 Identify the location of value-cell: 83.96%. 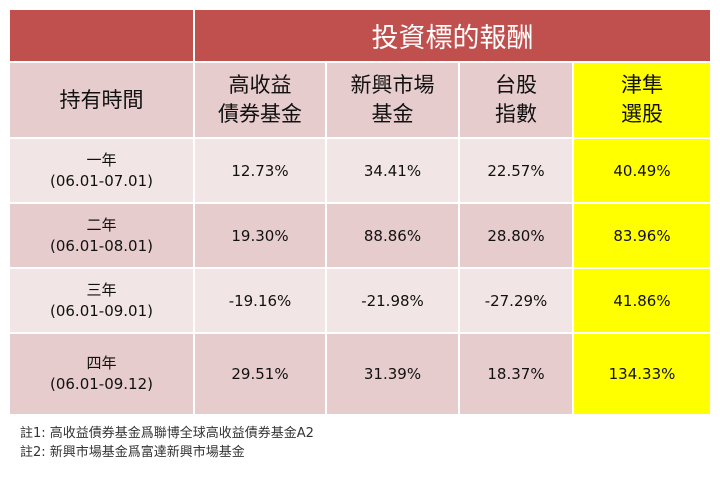
(642, 235).